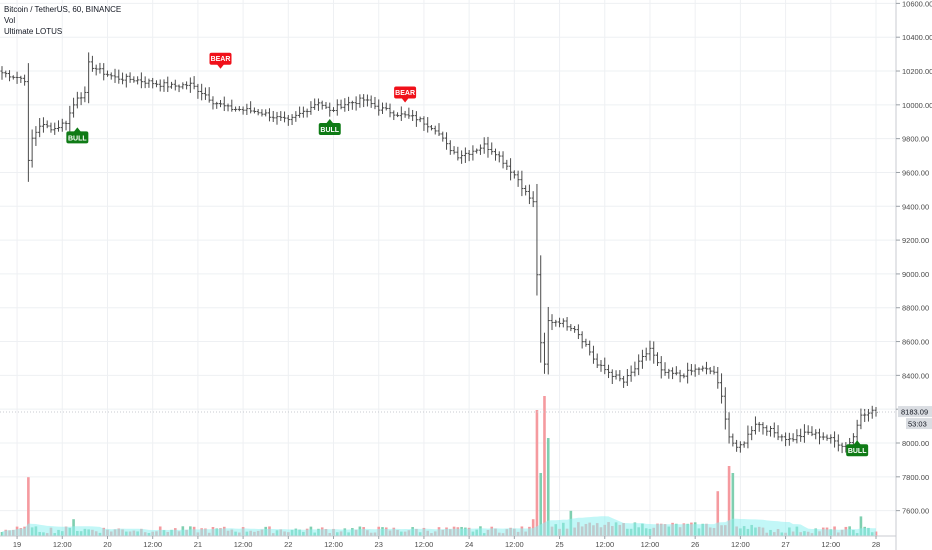 This screenshot has width=932, height=550. What do you see at coordinates (917, 4) in the screenshot?
I see `price-tick-label: 10600.00` at bounding box center [917, 4].